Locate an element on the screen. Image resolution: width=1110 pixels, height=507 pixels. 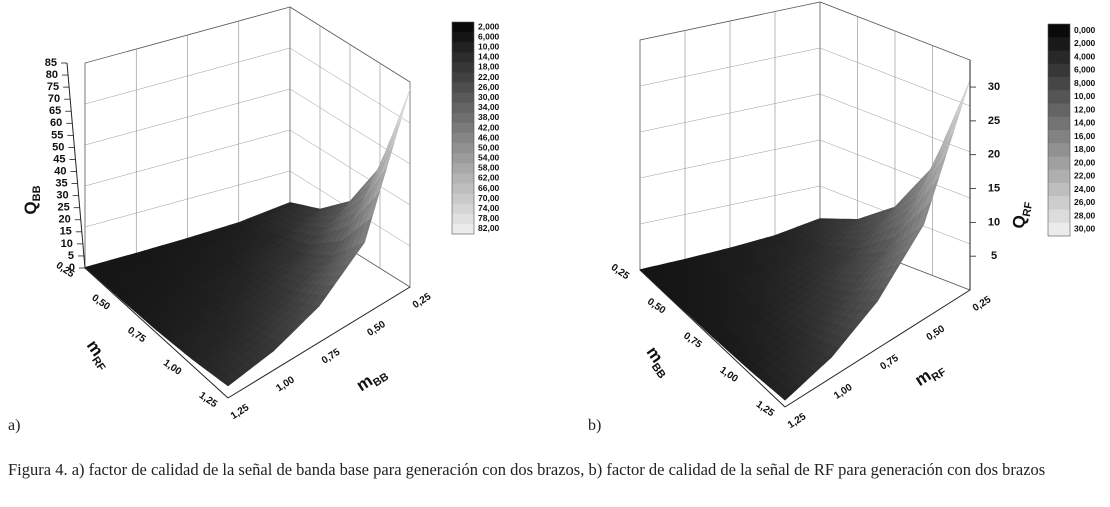
colorbar-label: 18,00 is located at coordinates (1085, 149).